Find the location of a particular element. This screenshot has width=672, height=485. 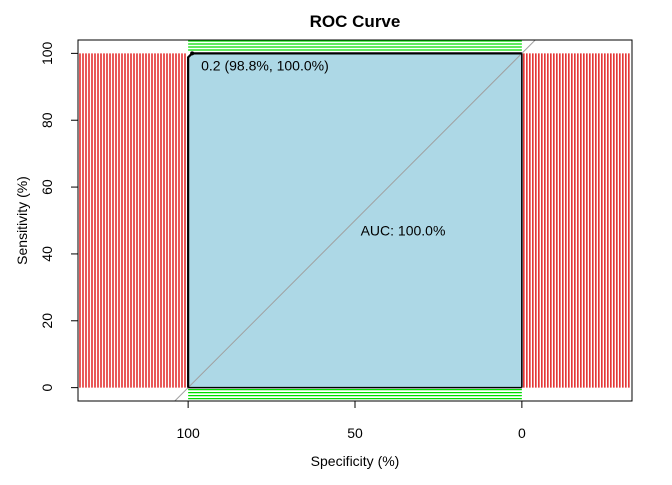

x-tick-label: 50 is located at coordinates (355, 433).